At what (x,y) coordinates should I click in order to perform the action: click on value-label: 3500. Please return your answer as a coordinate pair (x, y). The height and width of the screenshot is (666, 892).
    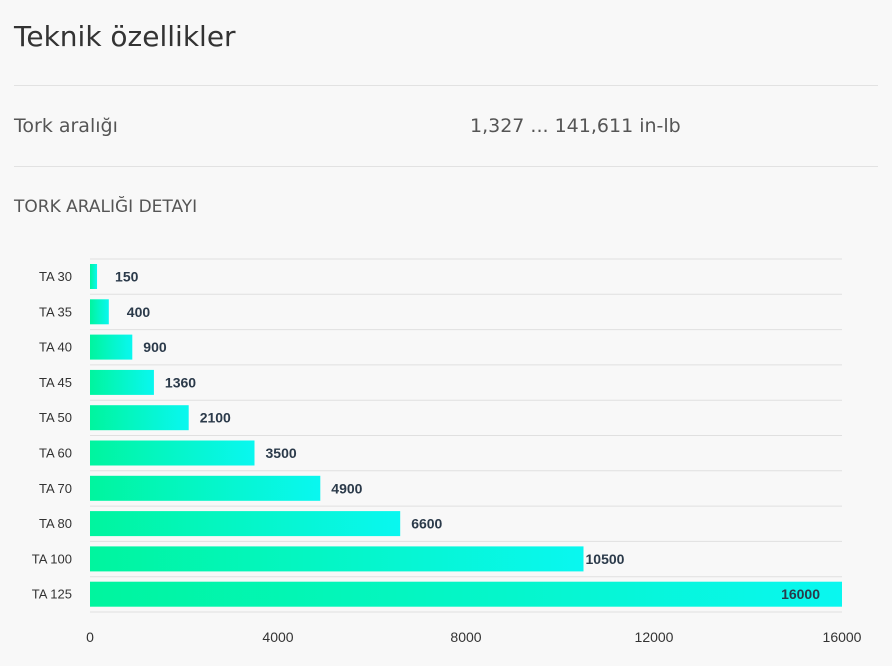
    Looking at the image, I should click on (281, 453).